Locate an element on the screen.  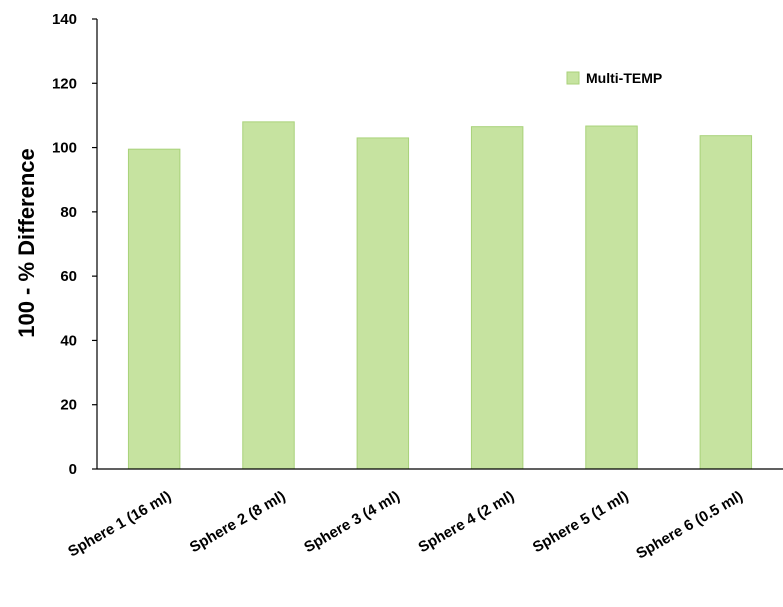
legend-swatch is located at coordinates (573, 78).